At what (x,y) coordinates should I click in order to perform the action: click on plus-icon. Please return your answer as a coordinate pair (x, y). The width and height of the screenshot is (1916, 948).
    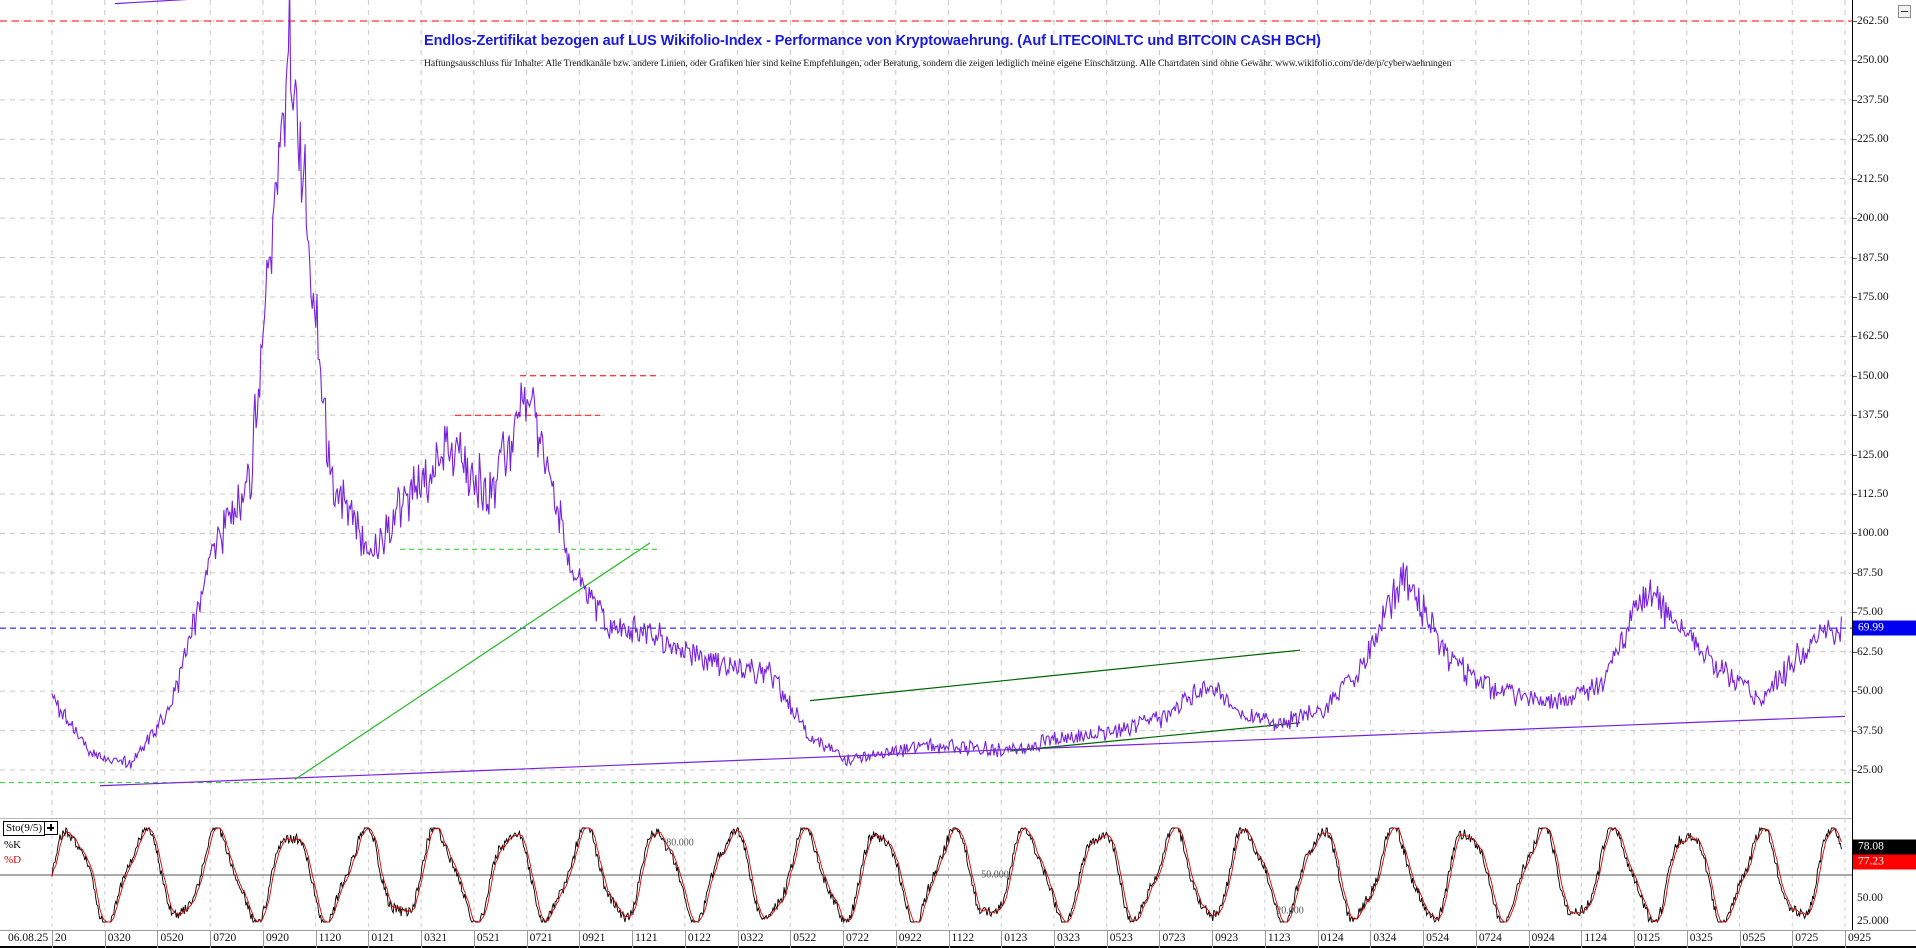
    Looking at the image, I should click on (51, 828).